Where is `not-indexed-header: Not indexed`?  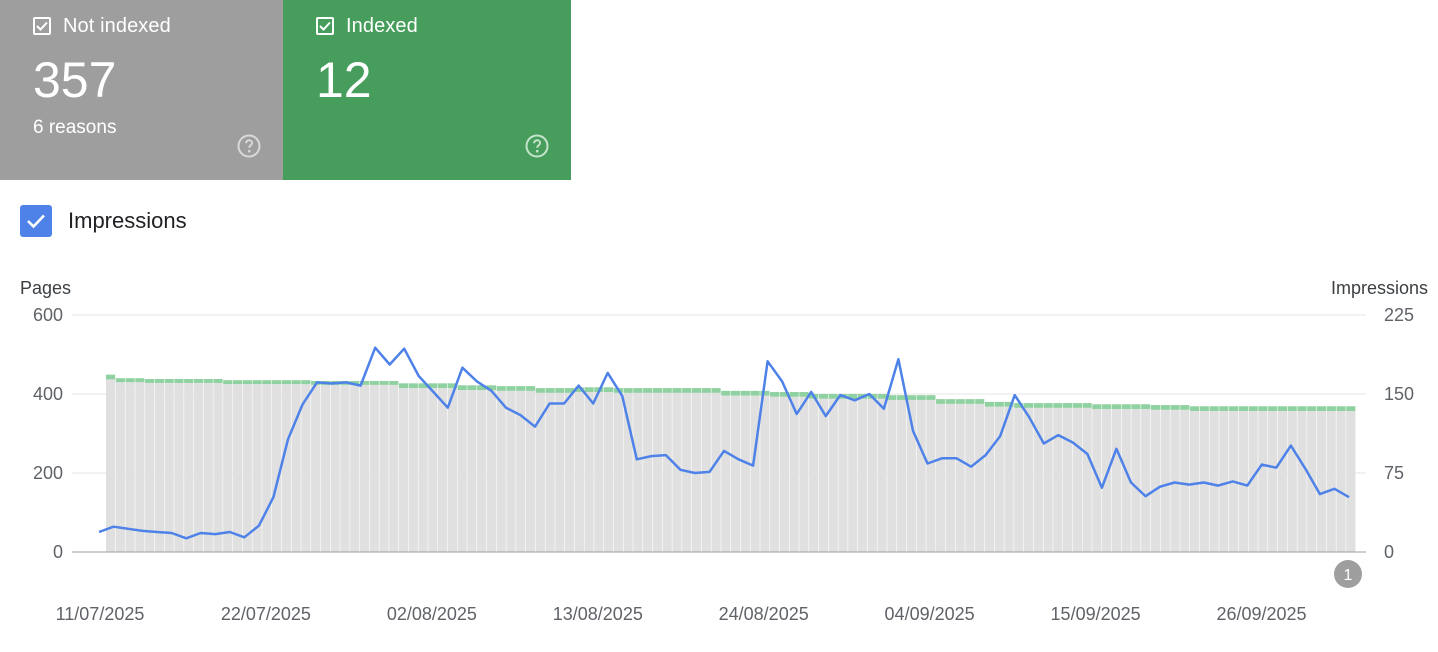
not-indexed-header: Not indexed is located at coordinates (102, 26).